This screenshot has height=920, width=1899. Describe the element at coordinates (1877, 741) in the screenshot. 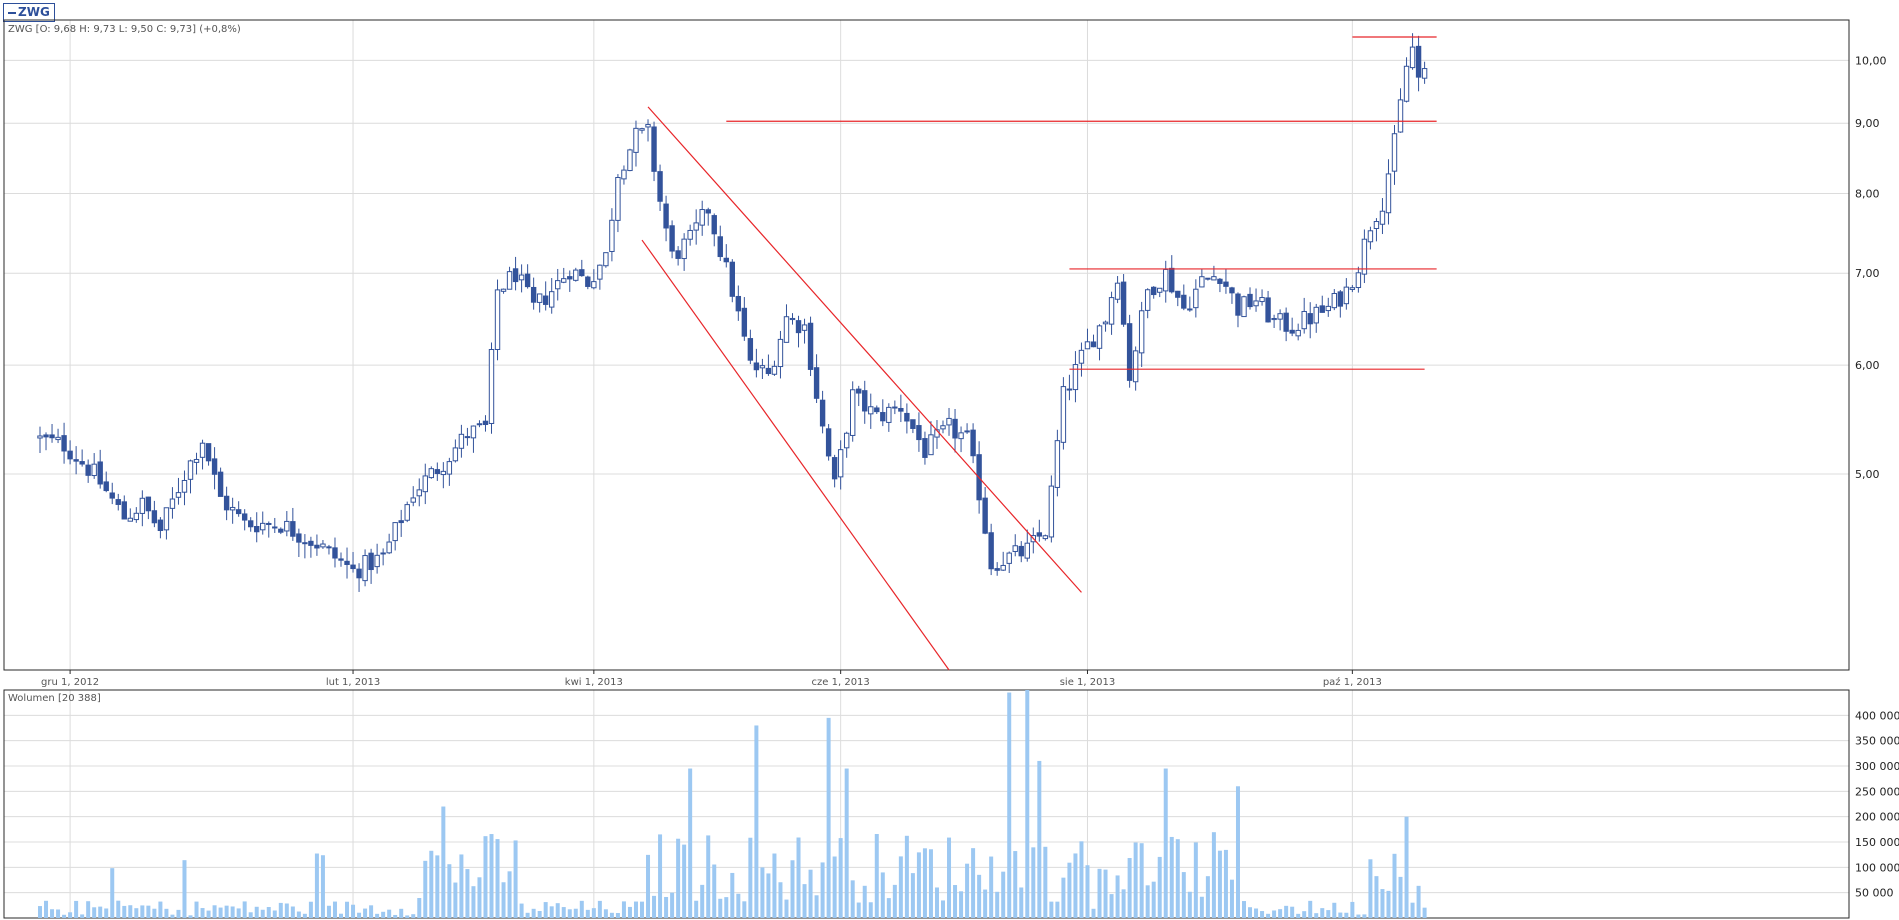

I see `volume-tick-label: 350 000` at that location.